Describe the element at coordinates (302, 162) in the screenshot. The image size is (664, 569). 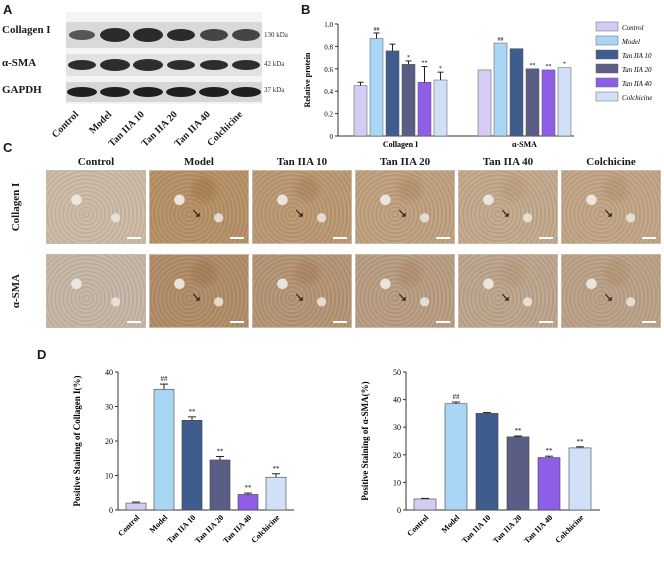
I see `histology-column-header: Tan IIA 10` at that location.